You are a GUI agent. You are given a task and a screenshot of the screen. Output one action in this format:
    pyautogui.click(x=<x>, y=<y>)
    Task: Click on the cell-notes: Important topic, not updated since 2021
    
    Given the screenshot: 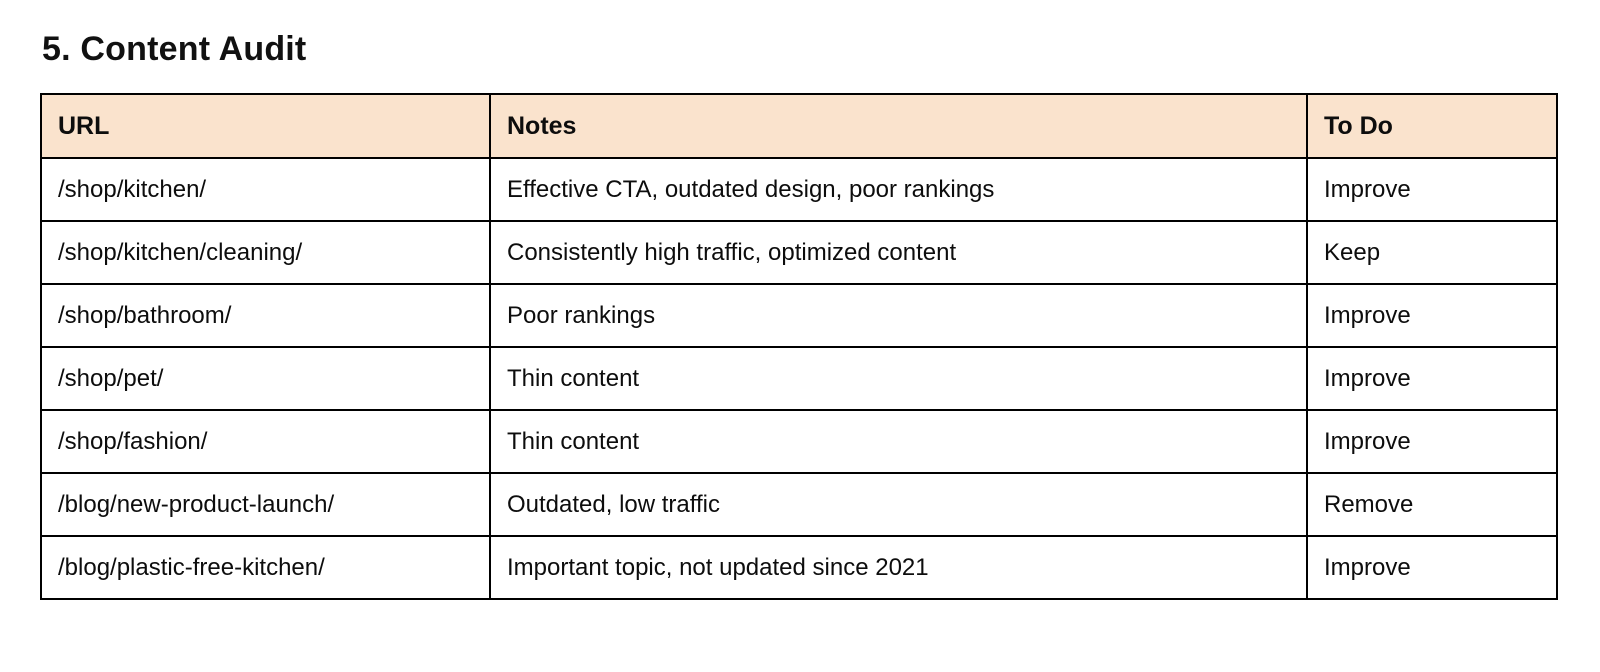 What is the action you would take?
    pyautogui.click(x=898, y=567)
    